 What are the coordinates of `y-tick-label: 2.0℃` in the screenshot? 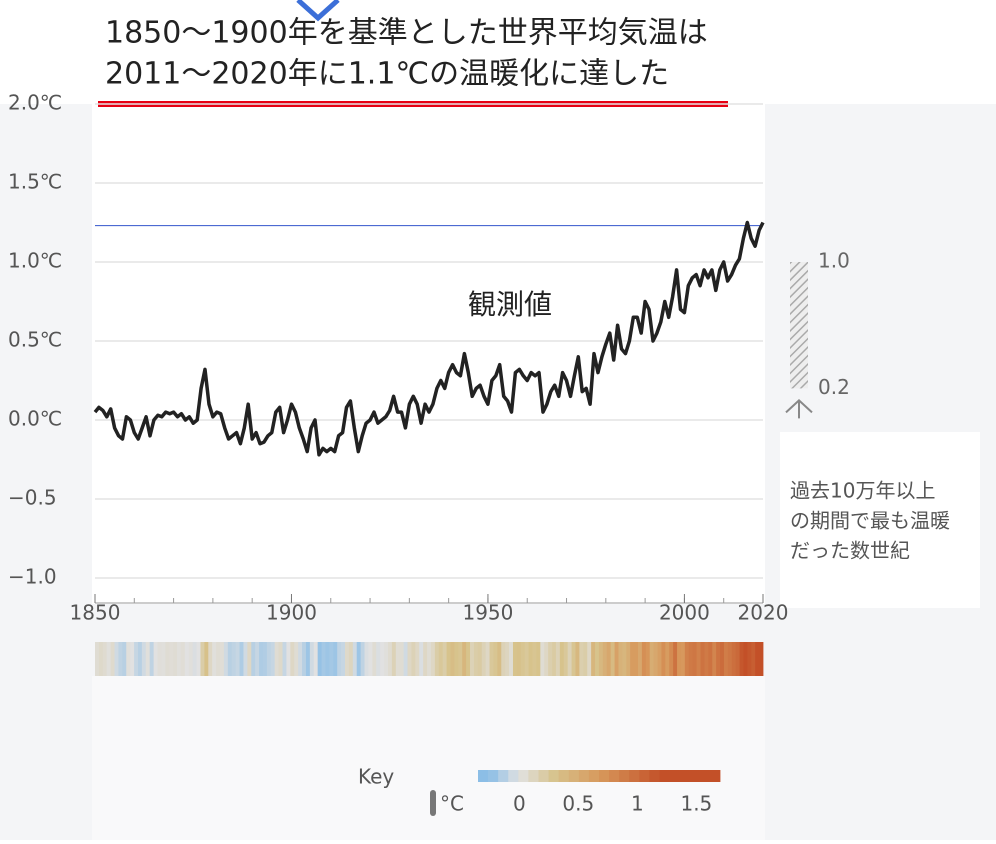 It's located at (35, 103).